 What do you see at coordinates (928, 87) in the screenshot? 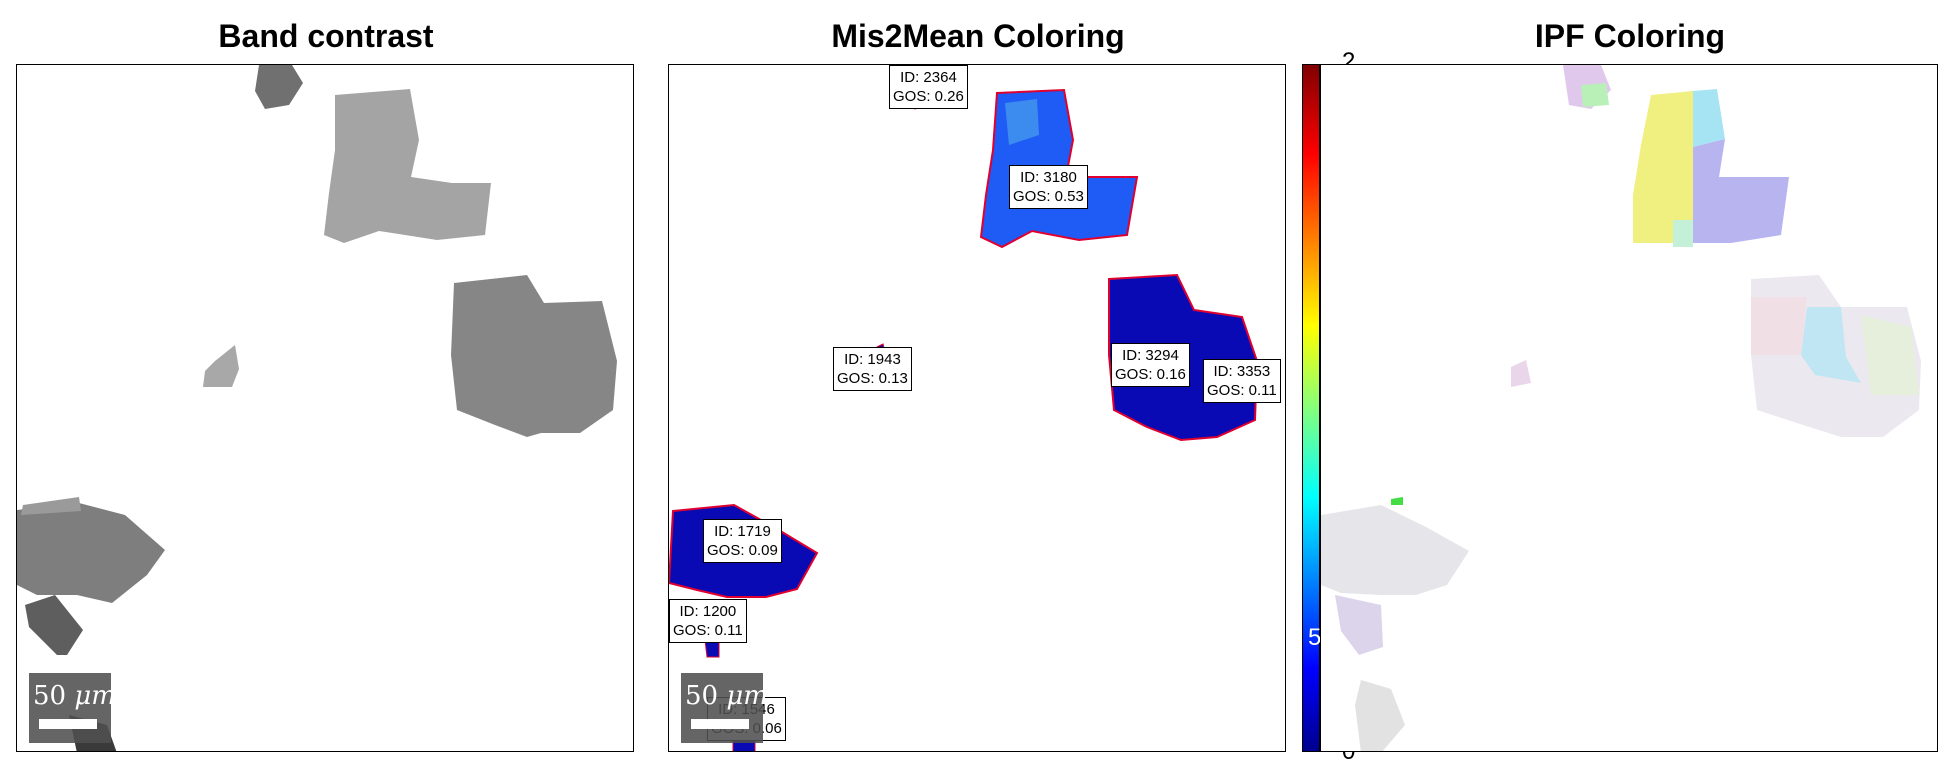
I see `grain-label-2364: ID: 2364 GOS: 0.26` at bounding box center [928, 87].